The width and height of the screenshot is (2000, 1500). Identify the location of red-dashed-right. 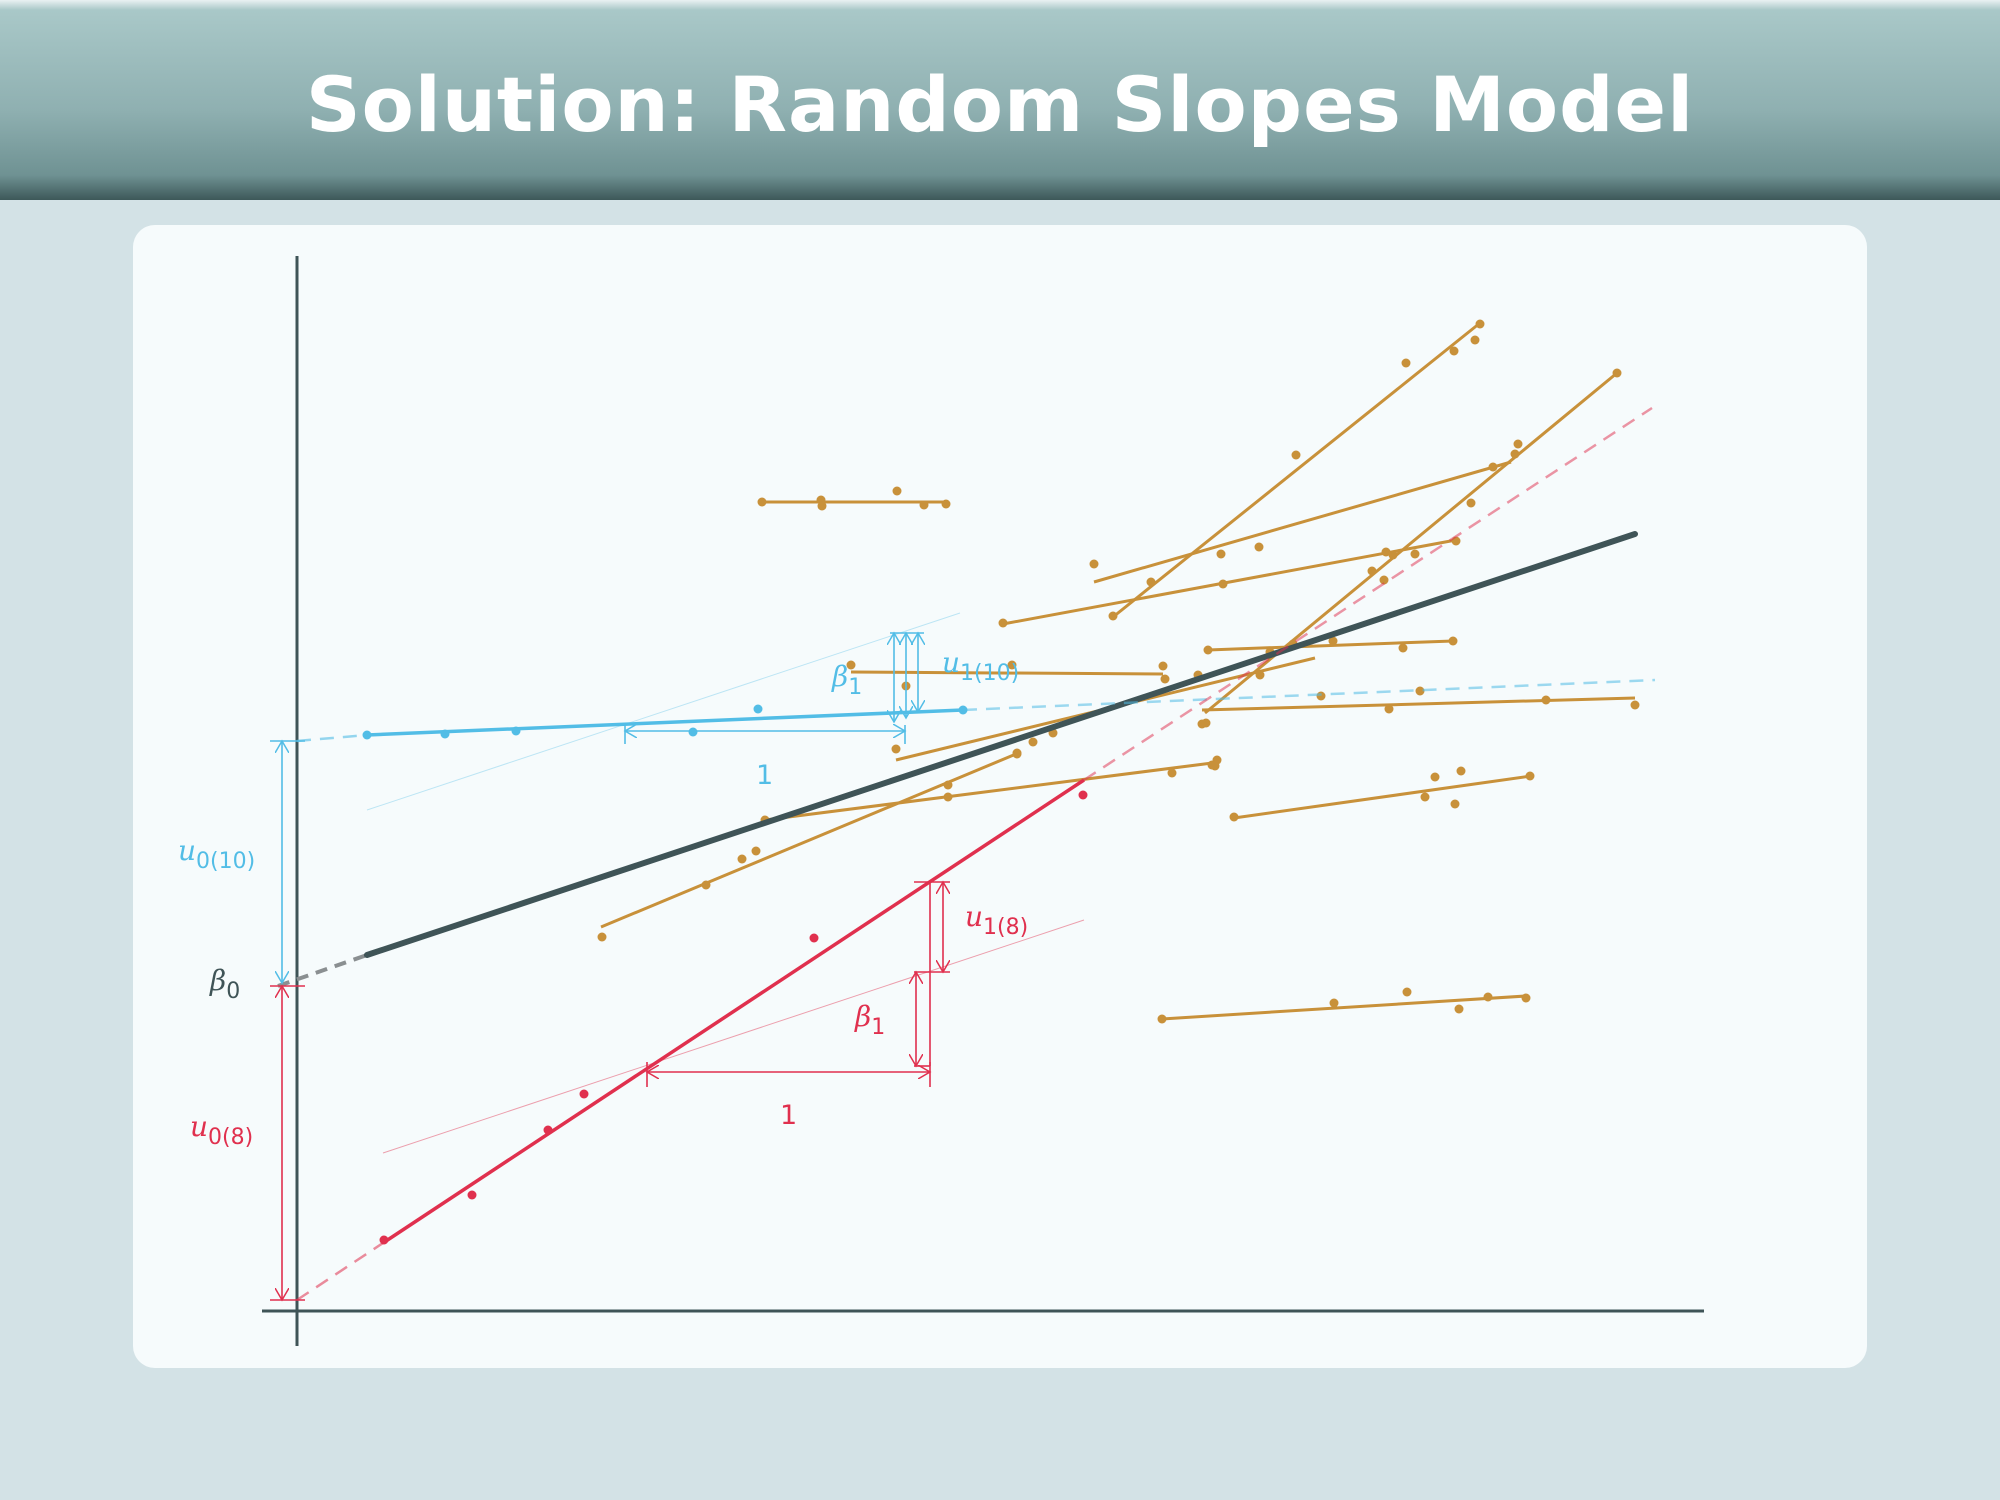
(1368, 594).